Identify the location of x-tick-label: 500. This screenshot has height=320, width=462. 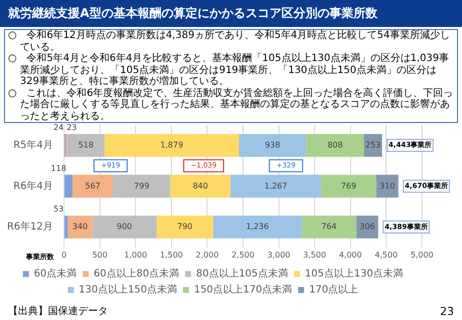
(100, 255).